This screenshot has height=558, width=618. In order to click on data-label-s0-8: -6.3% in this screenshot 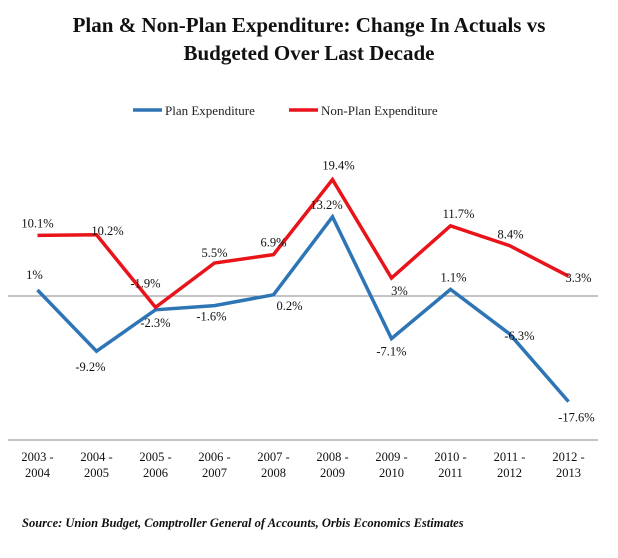, I will do `click(519, 336)`.